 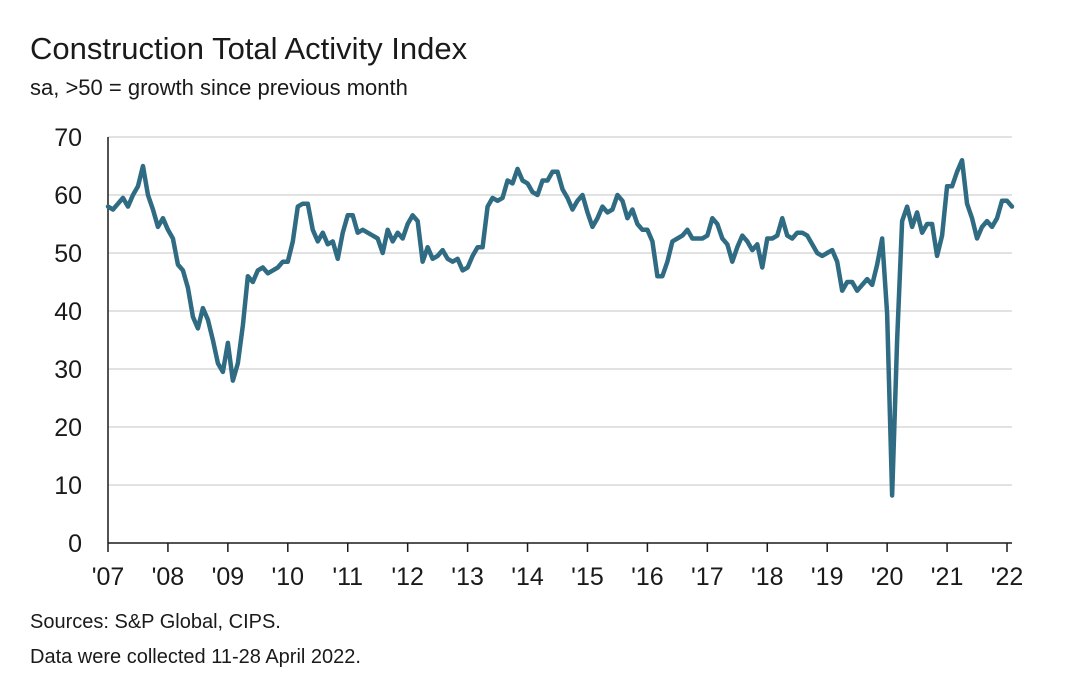 What do you see at coordinates (219, 87) in the screenshot?
I see `chart-subtitle: sa, >50 = growth since previous month` at bounding box center [219, 87].